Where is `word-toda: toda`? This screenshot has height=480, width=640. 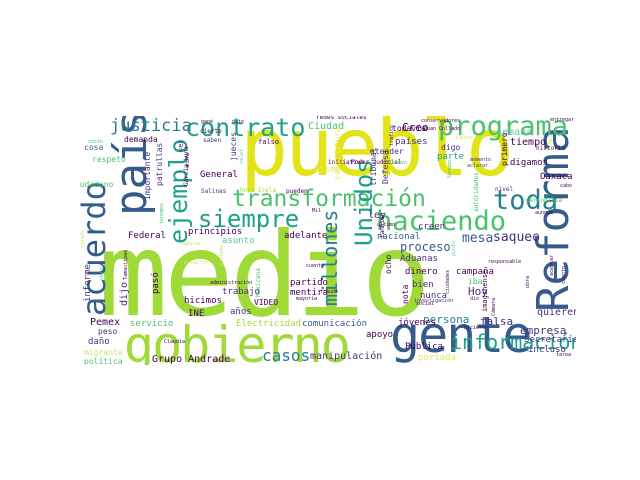
word-toda: toda is located at coordinates (526, 200).